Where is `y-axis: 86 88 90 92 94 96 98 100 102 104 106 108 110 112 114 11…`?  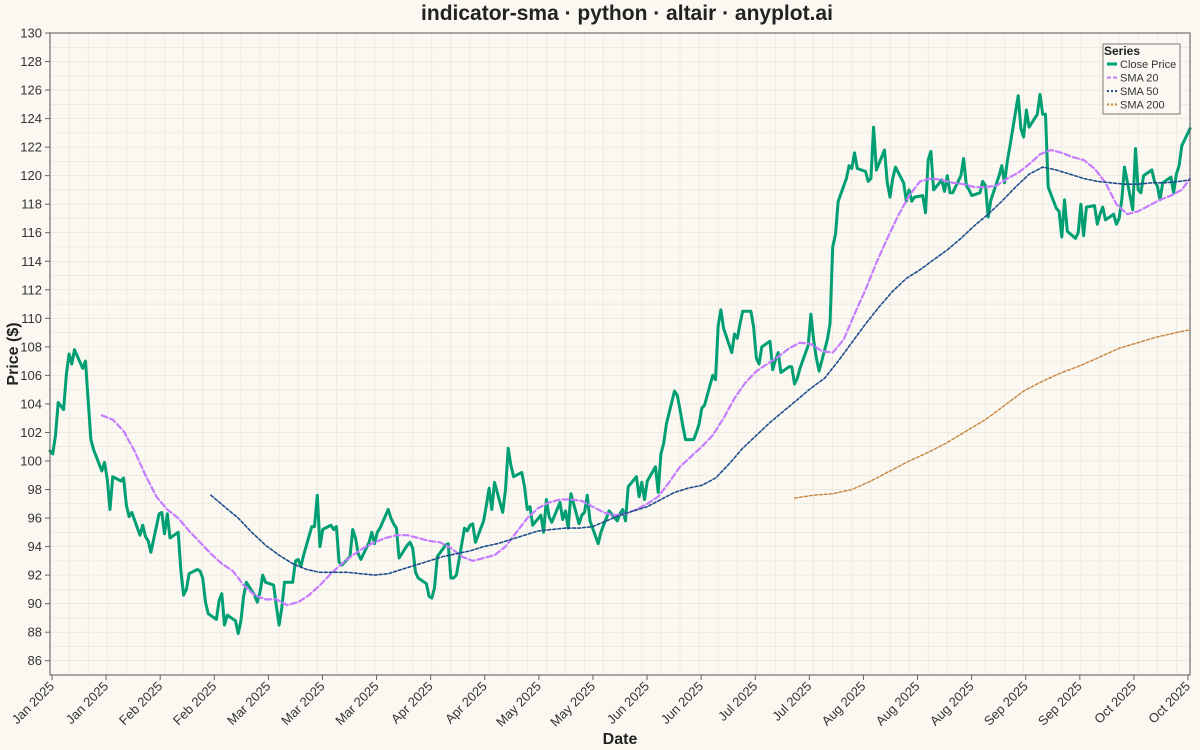 y-axis: 86 88 90 92 94 96 98 100 102 104 106 108 110 112 114 11… is located at coordinates (35, 347).